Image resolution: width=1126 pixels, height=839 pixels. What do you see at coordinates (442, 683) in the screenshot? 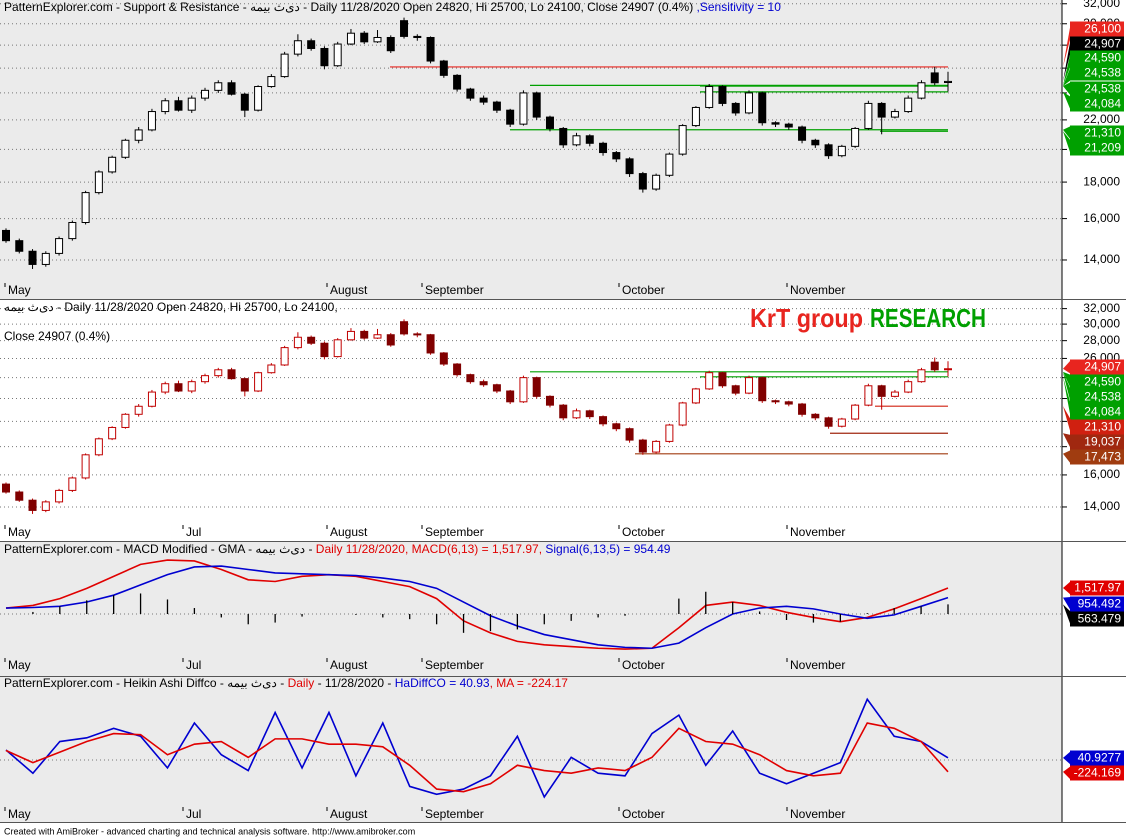
I see `title-part: HaDiffCO = 40.93` at bounding box center [442, 683].